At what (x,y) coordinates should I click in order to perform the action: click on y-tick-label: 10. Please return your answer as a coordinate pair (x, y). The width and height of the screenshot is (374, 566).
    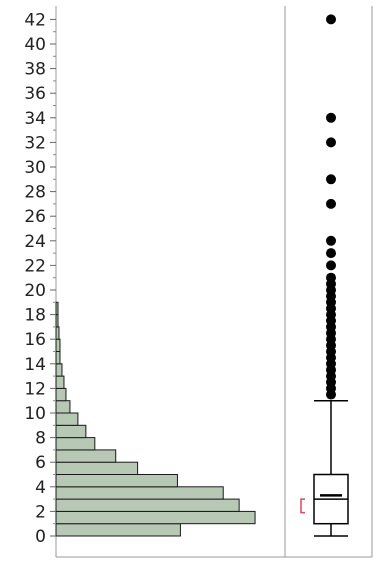
    Looking at the image, I should click on (35, 414).